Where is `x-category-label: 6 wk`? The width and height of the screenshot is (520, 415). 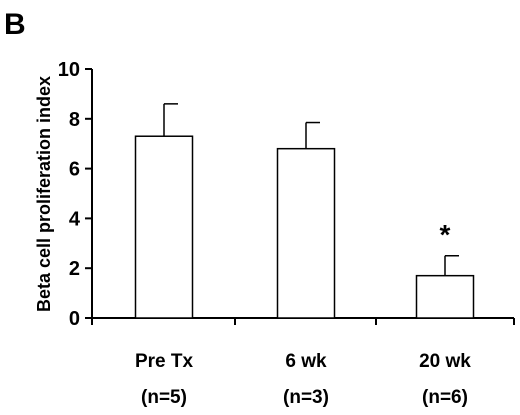 x-category-label: 6 wk is located at coordinates (306, 361).